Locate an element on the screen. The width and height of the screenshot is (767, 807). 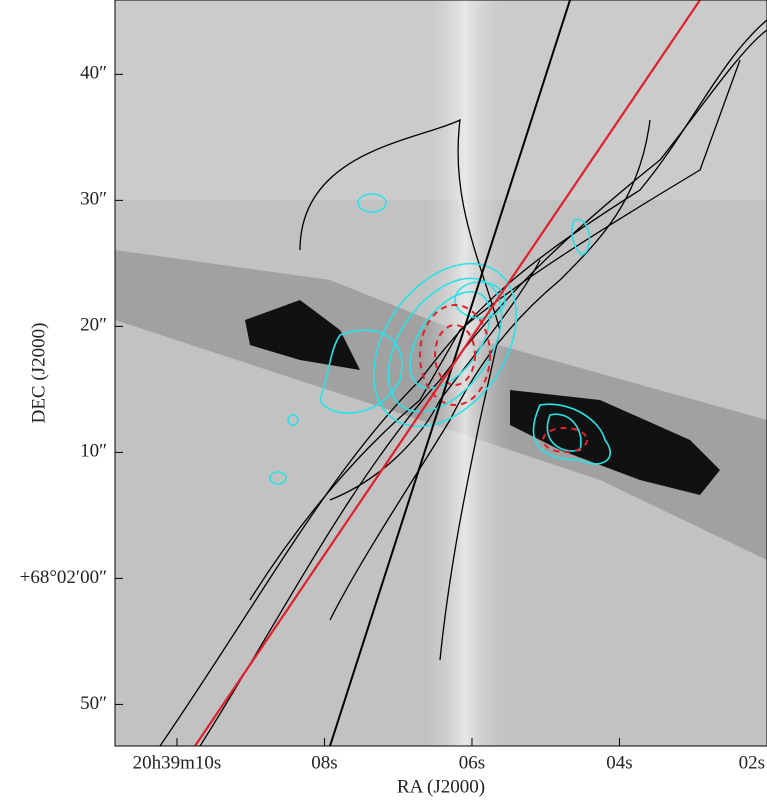
y-tick-label: +68°02′00″ is located at coordinates (63, 577).